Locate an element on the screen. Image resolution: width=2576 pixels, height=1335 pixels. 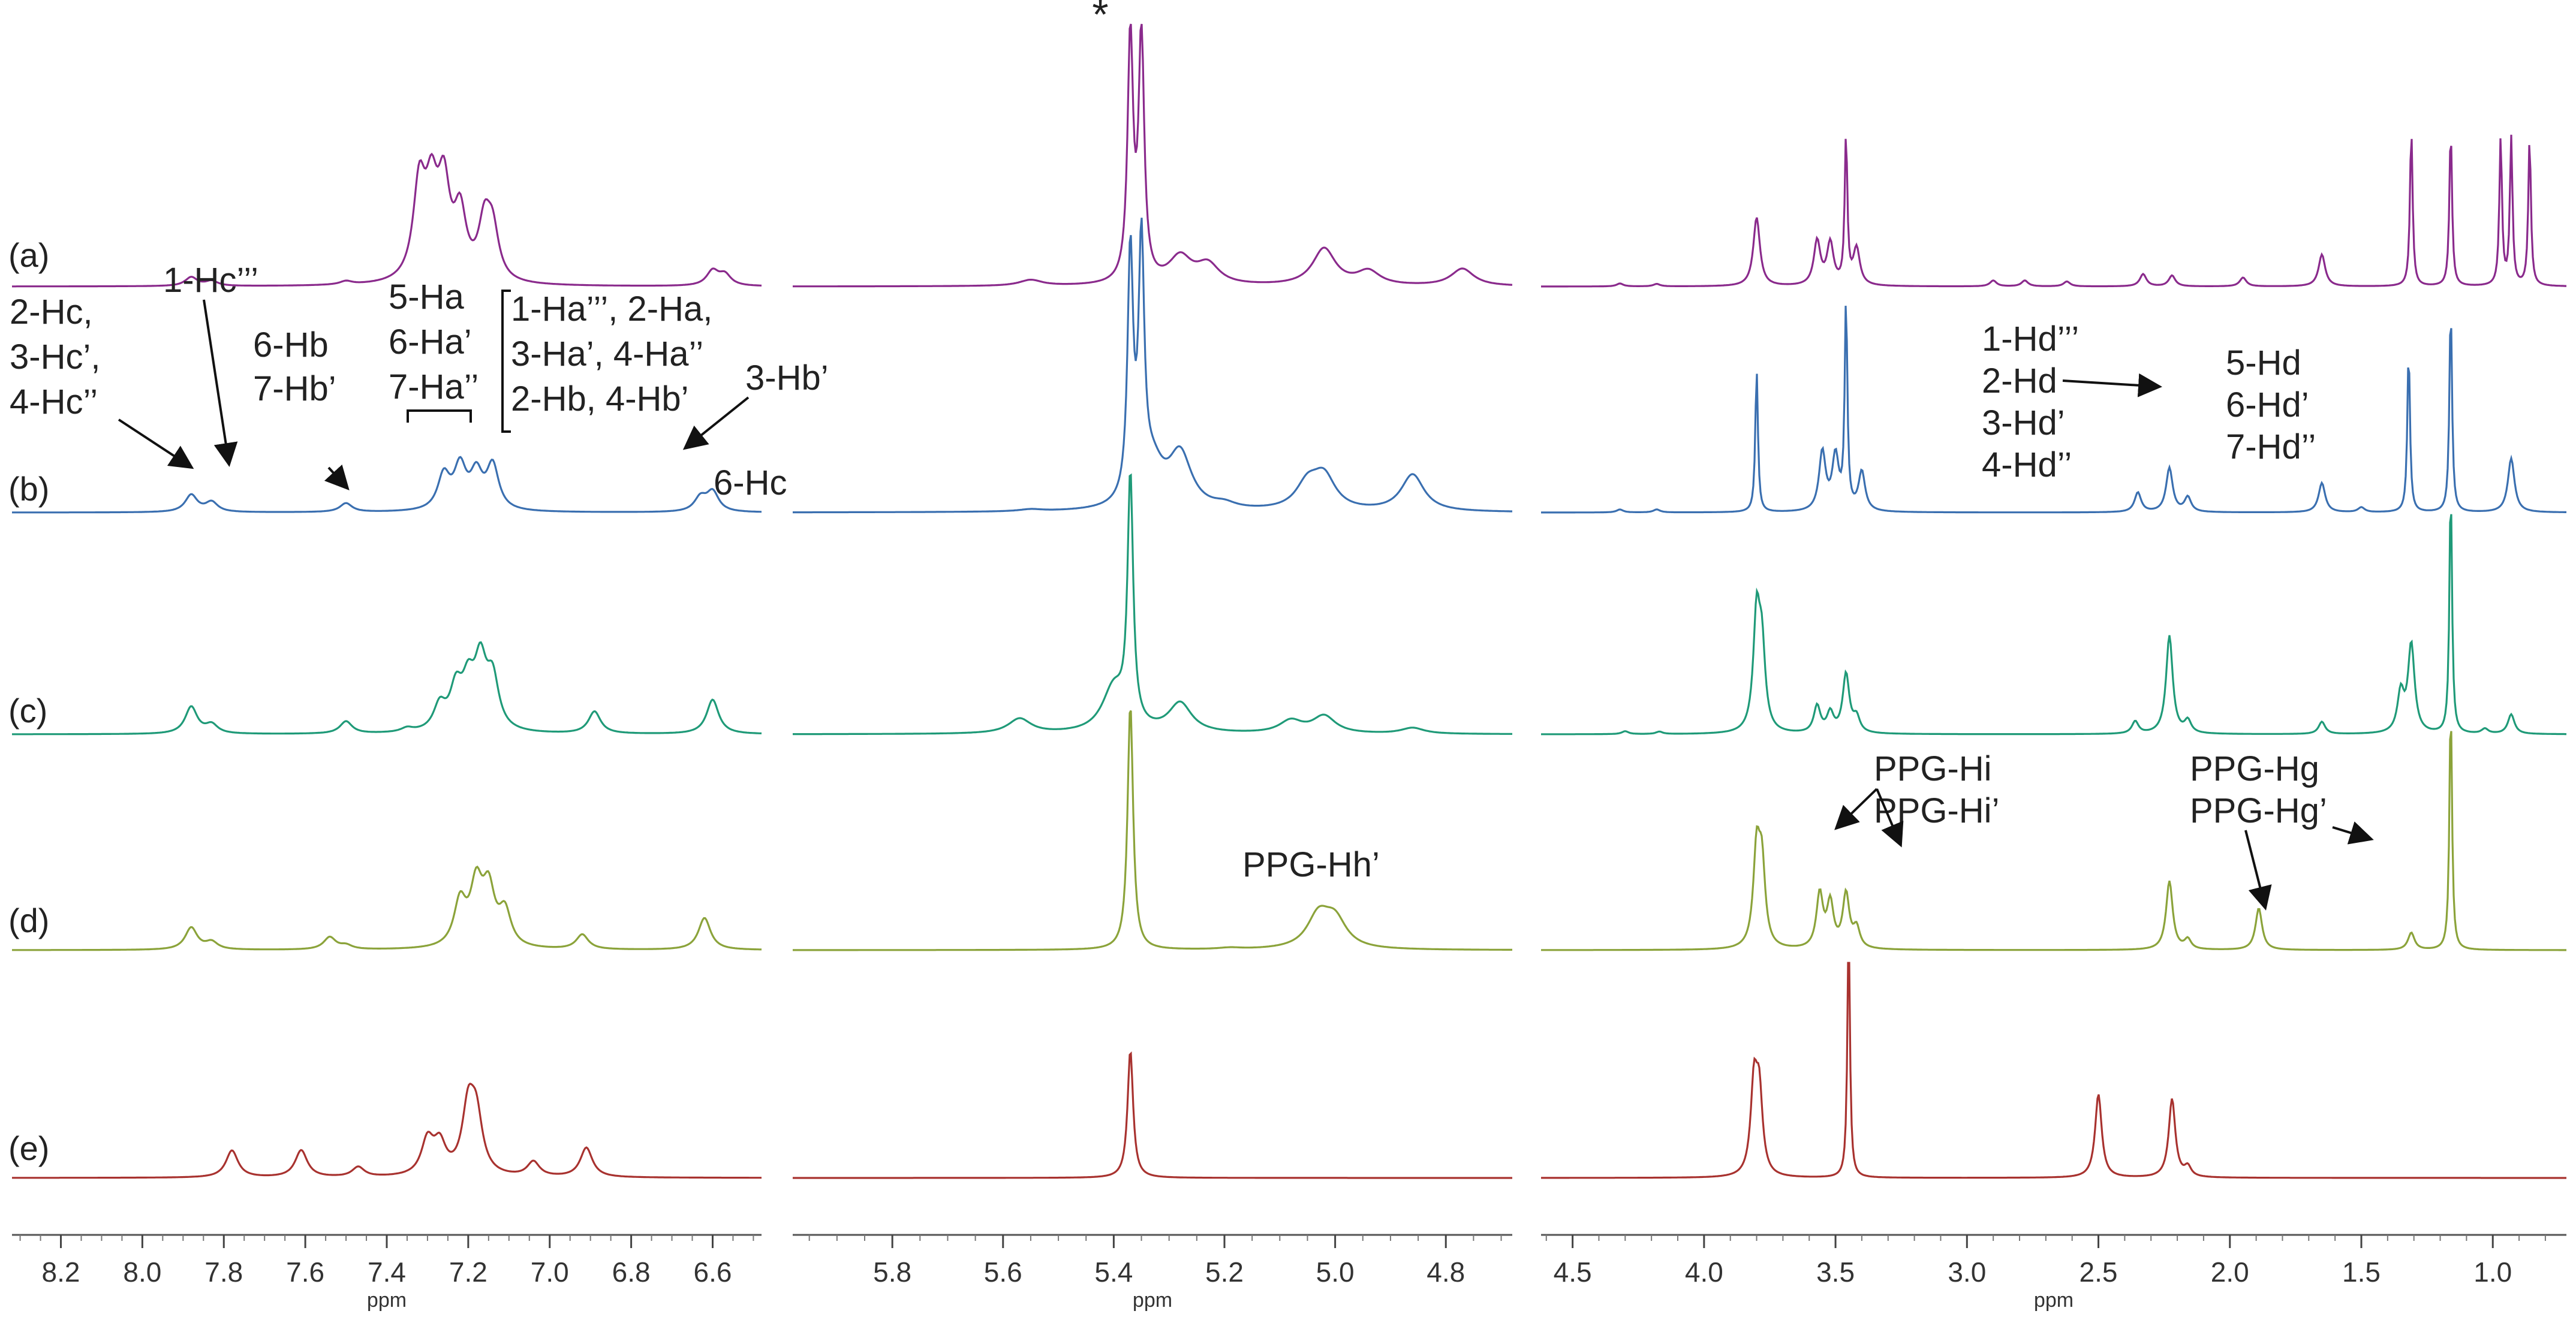
tick-label: 3.0 is located at coordinates (1967, 1272).